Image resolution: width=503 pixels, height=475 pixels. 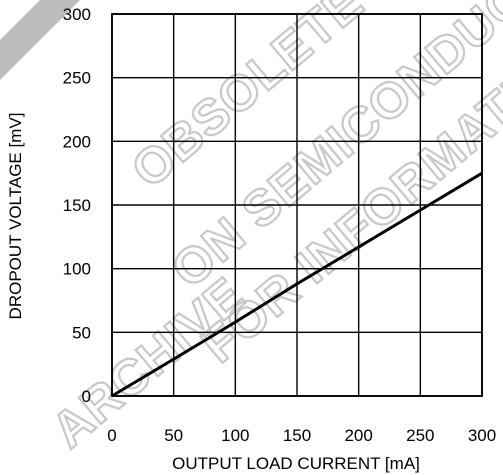 I want to click on y-tick-label: 150, so click(x=77, y=205).